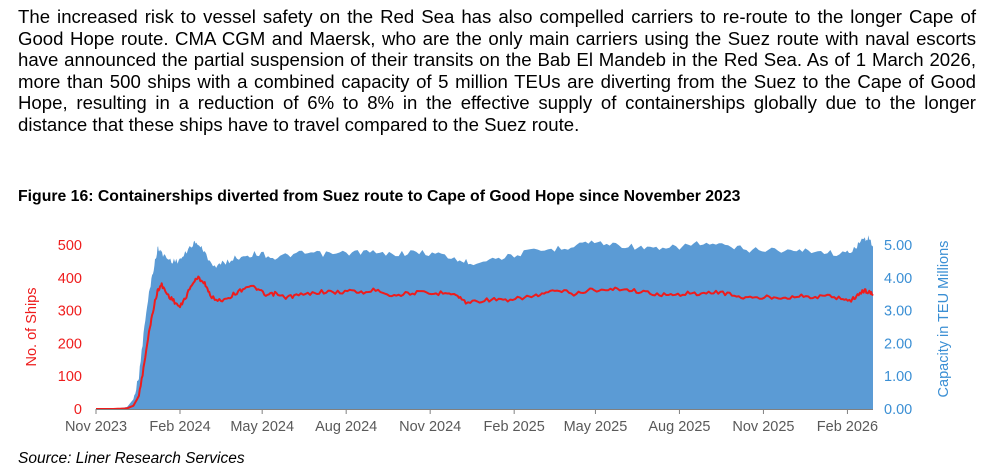 Image resolution: width=986 pixels, height=472 pixels. Describe the element at coordinates (898, 312) in the screenshot. I see `y-right-tick-label: 3.00` at that location.